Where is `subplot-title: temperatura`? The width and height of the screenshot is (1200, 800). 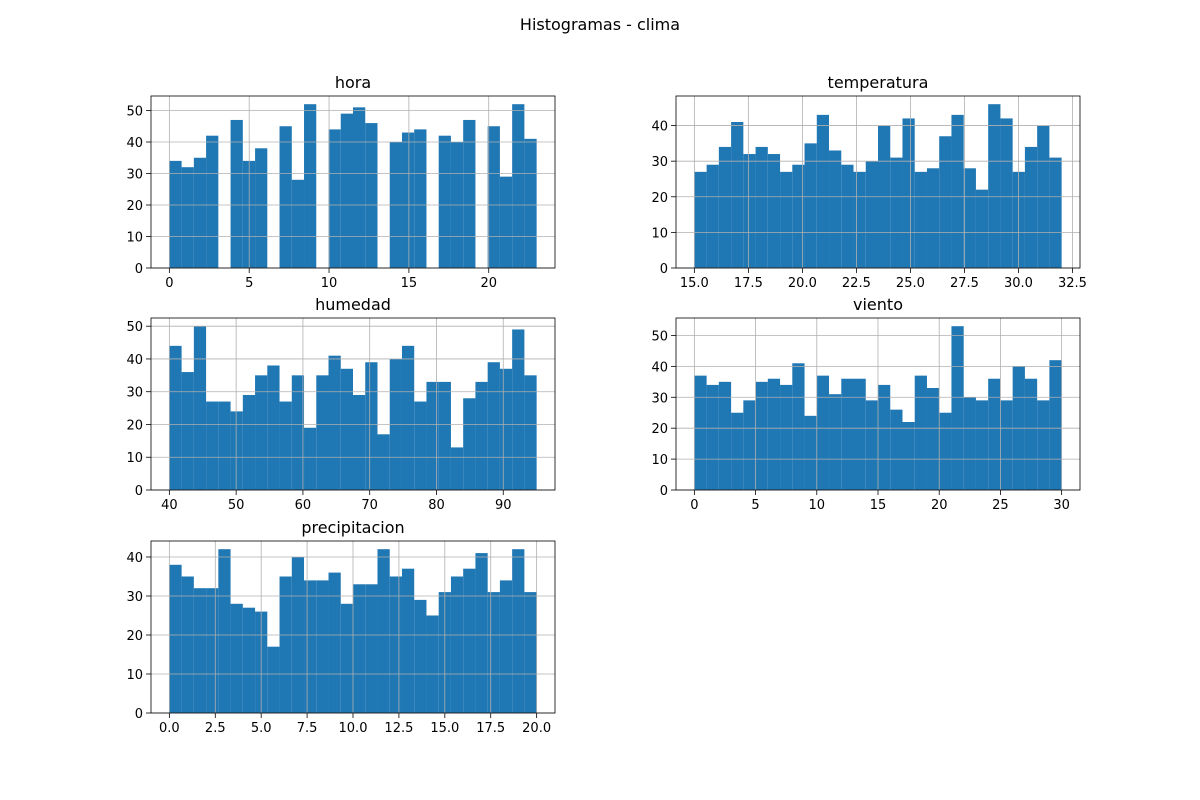 subplot-title: temperatura is located at coordinates (878, 82).